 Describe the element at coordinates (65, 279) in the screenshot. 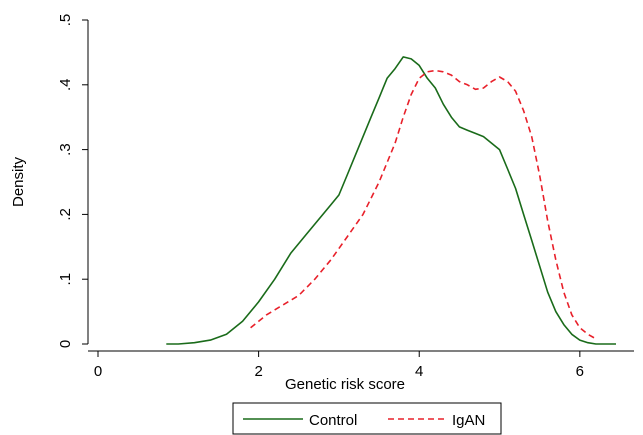

I see `y-tick-label: .1` at that location.